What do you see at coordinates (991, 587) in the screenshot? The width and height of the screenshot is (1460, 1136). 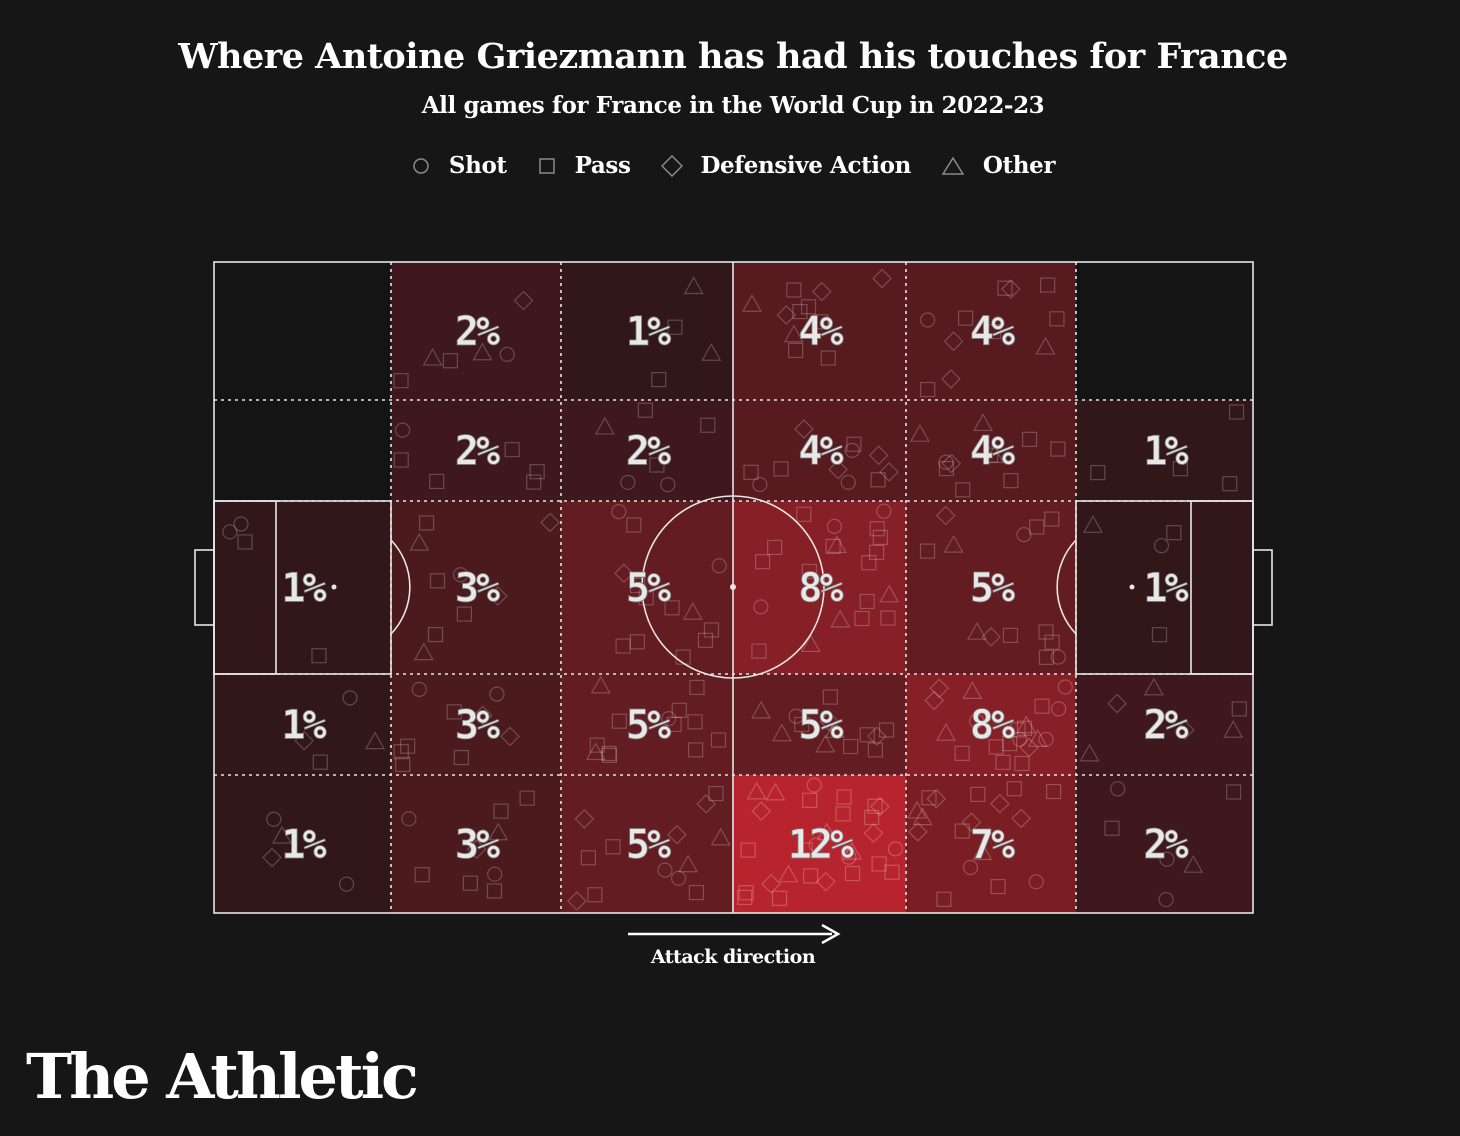 I see `heat-cell-r2-c4` at bounding box center [991, 587].